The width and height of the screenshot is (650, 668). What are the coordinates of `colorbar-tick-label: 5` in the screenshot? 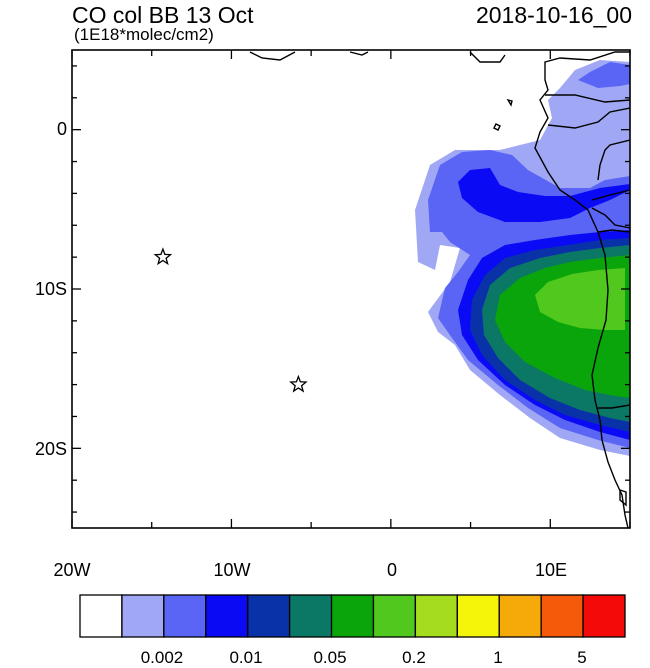 It's located at (582, 657).